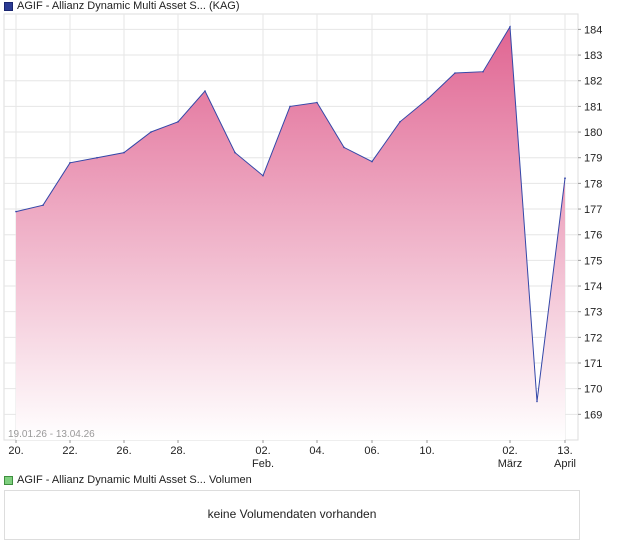 The image size is (620, 546). What do you see at coordinates (593, 82) in the screenshot?
I see `y-tick-label: 182` at bounding box center [593, 82].